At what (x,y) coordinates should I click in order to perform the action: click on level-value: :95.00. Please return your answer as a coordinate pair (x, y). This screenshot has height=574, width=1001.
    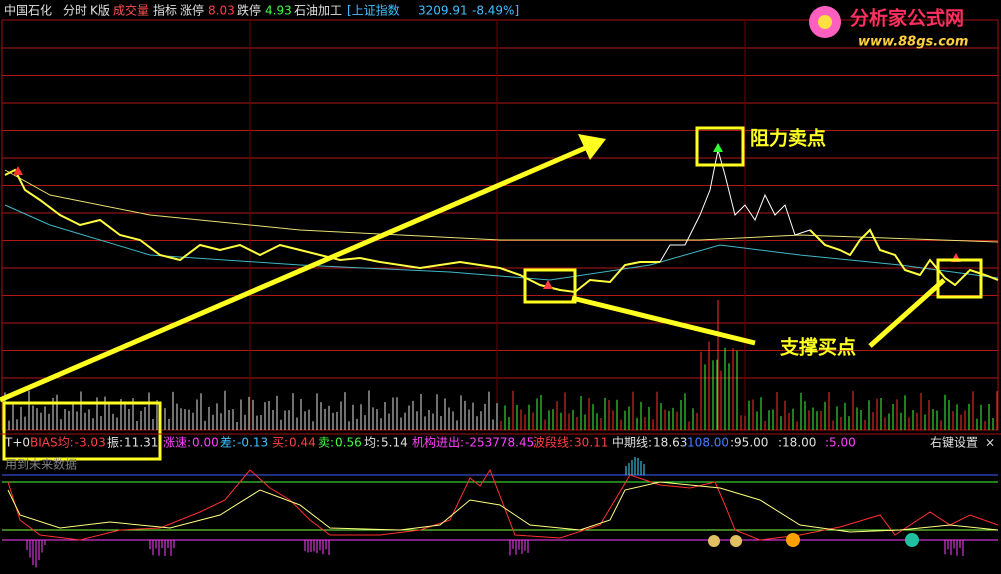
    Looking at the image, I should click on (749, 443).